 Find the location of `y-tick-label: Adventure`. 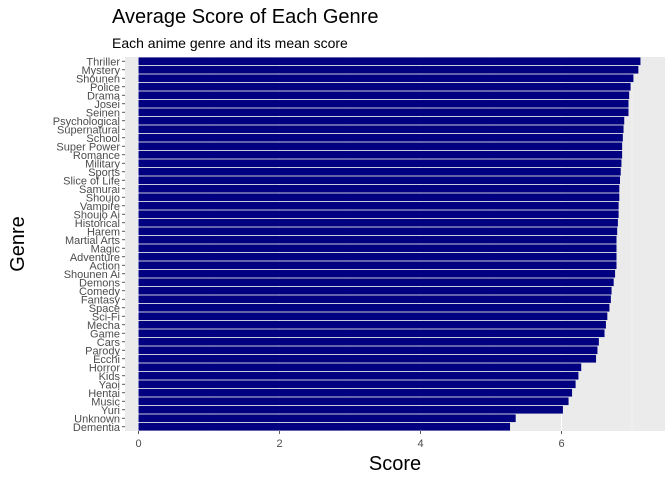

y-tick-label: Adventure is located at coordinates (95, 258).